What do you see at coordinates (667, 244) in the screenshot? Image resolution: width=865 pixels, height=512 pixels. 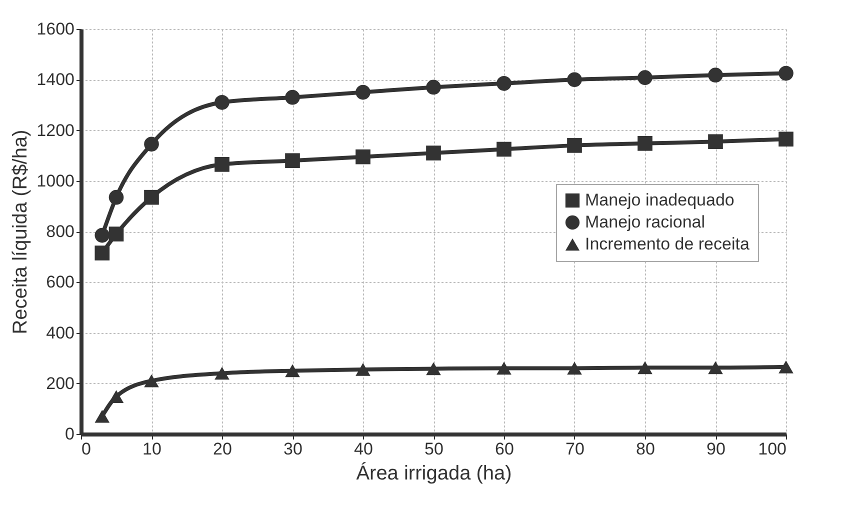 I see `legend-label: Incremento de receita` at bounding box center [667, 244].